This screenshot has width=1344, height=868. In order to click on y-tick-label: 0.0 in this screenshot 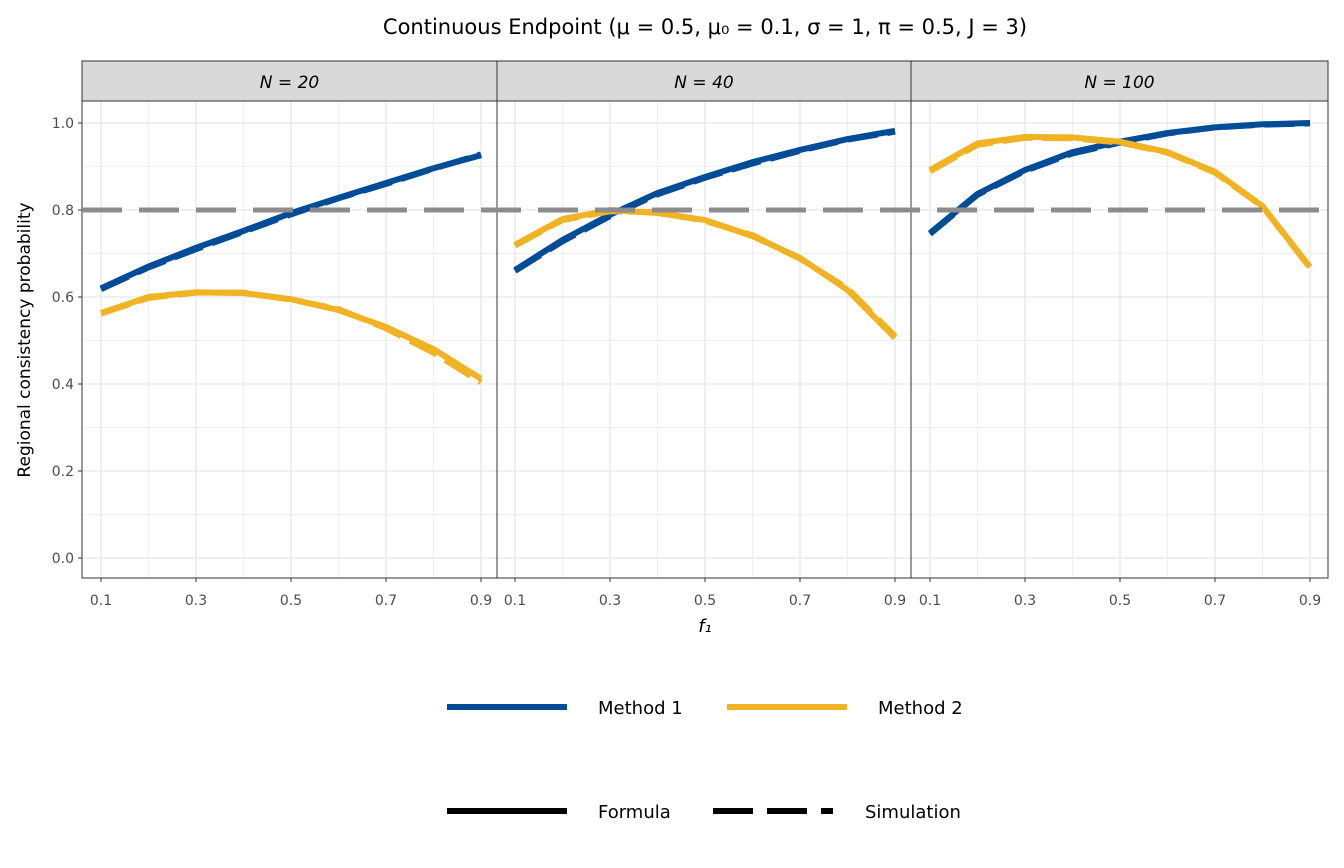, I will do `click(63, 559)`.